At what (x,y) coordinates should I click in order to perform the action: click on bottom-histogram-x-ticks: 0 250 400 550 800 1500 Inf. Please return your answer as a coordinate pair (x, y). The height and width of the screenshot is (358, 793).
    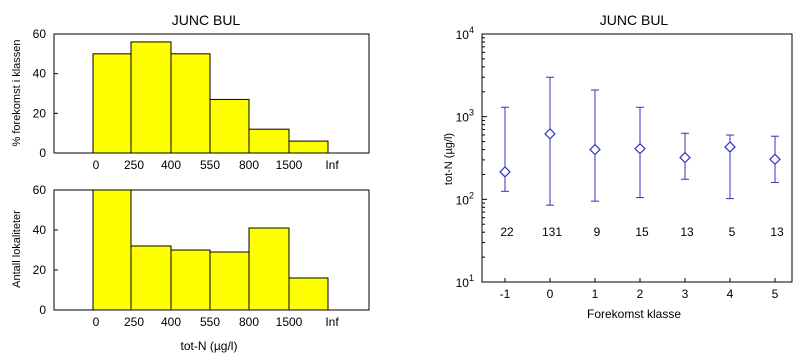
    Looking at the image, I should click on (216, 322).